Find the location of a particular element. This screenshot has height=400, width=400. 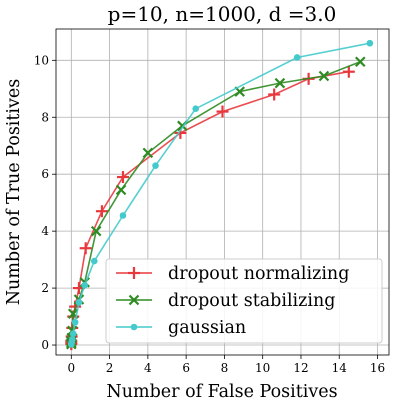

x-axis-label: Number of False Positives is located at coordinates (221, 391).